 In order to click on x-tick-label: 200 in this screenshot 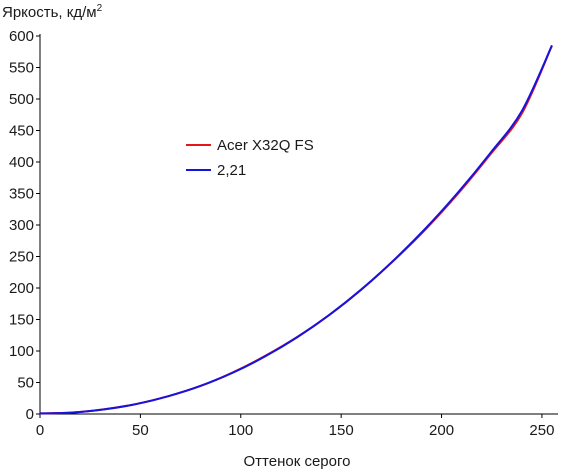, I will do `click(441, 430)`.